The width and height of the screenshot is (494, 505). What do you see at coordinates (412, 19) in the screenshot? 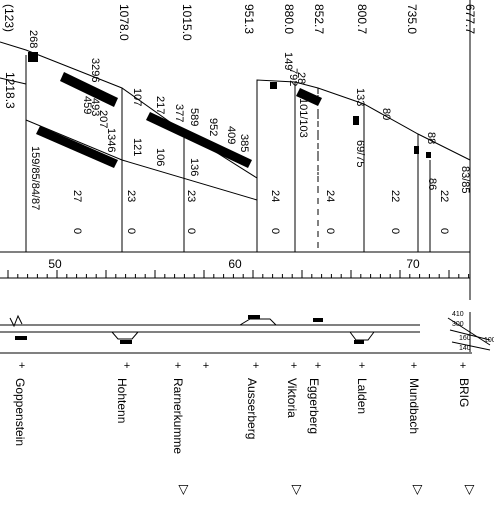
I see `elevation-label: 735.0` at bounding box center [412, 19].